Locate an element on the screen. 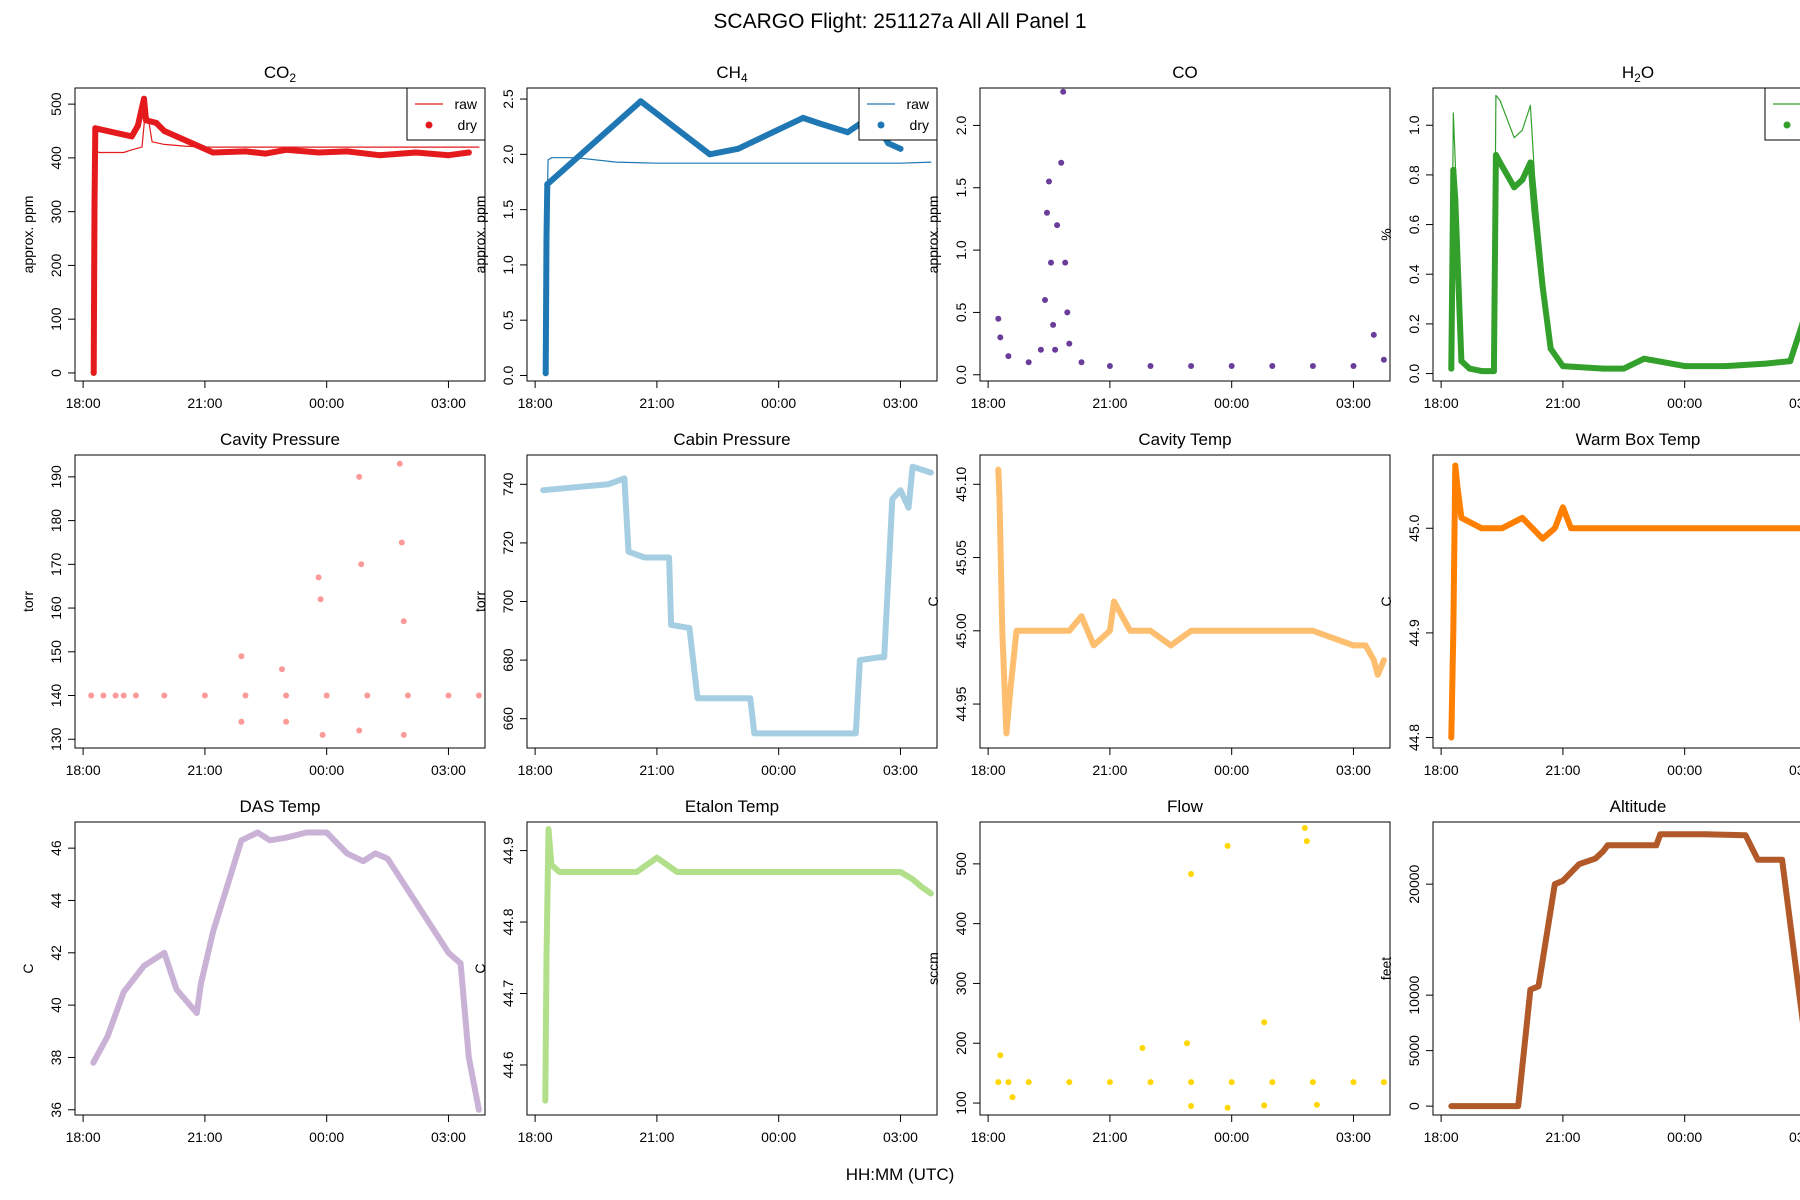 The height and width of the screenshot is (1200, 1800). legend-swatch-point is located at coordinates (881, 125).